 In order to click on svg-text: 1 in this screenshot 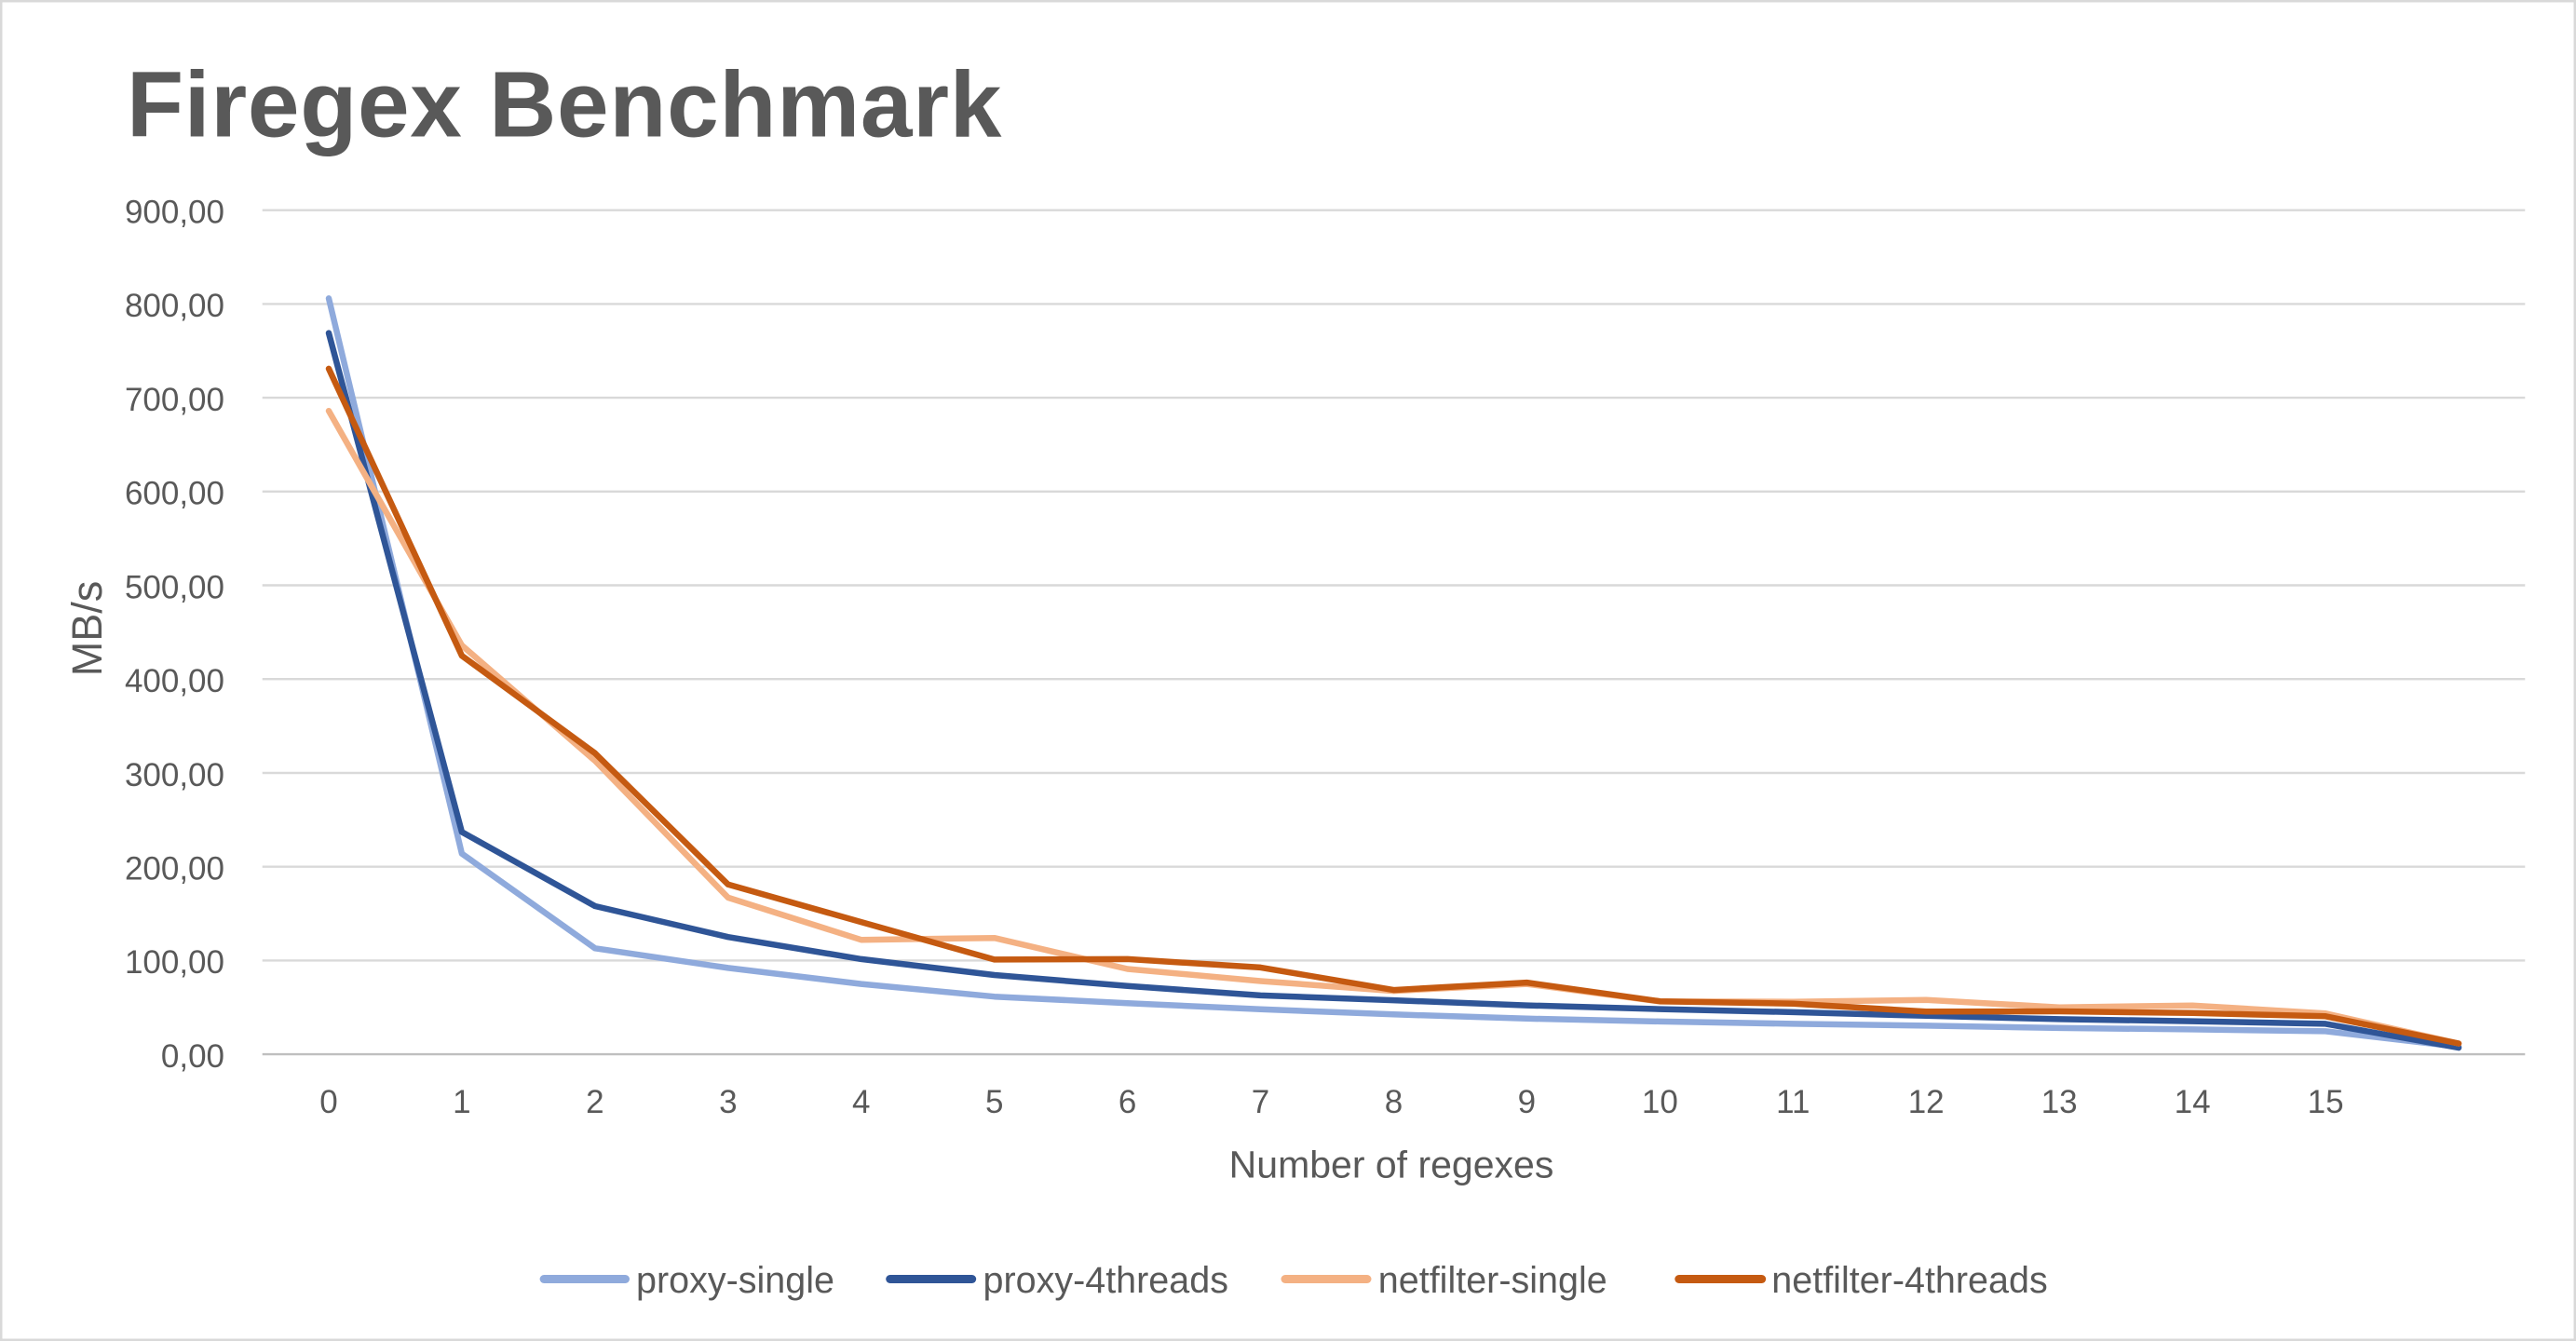, I will do `click(461, 1102)`.